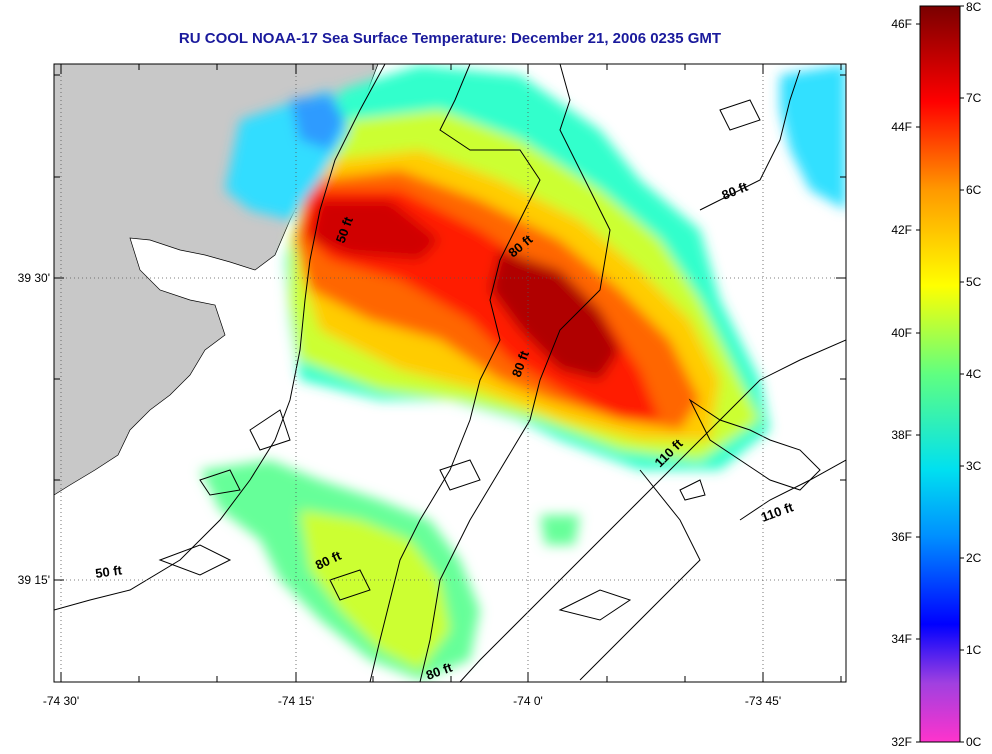 Image resolution: width=992 pixels, height=754 pixels. Describe the element at coordinates (974, 98) in the screenshot. I see `colorbar-c-label: 7C` at that location.